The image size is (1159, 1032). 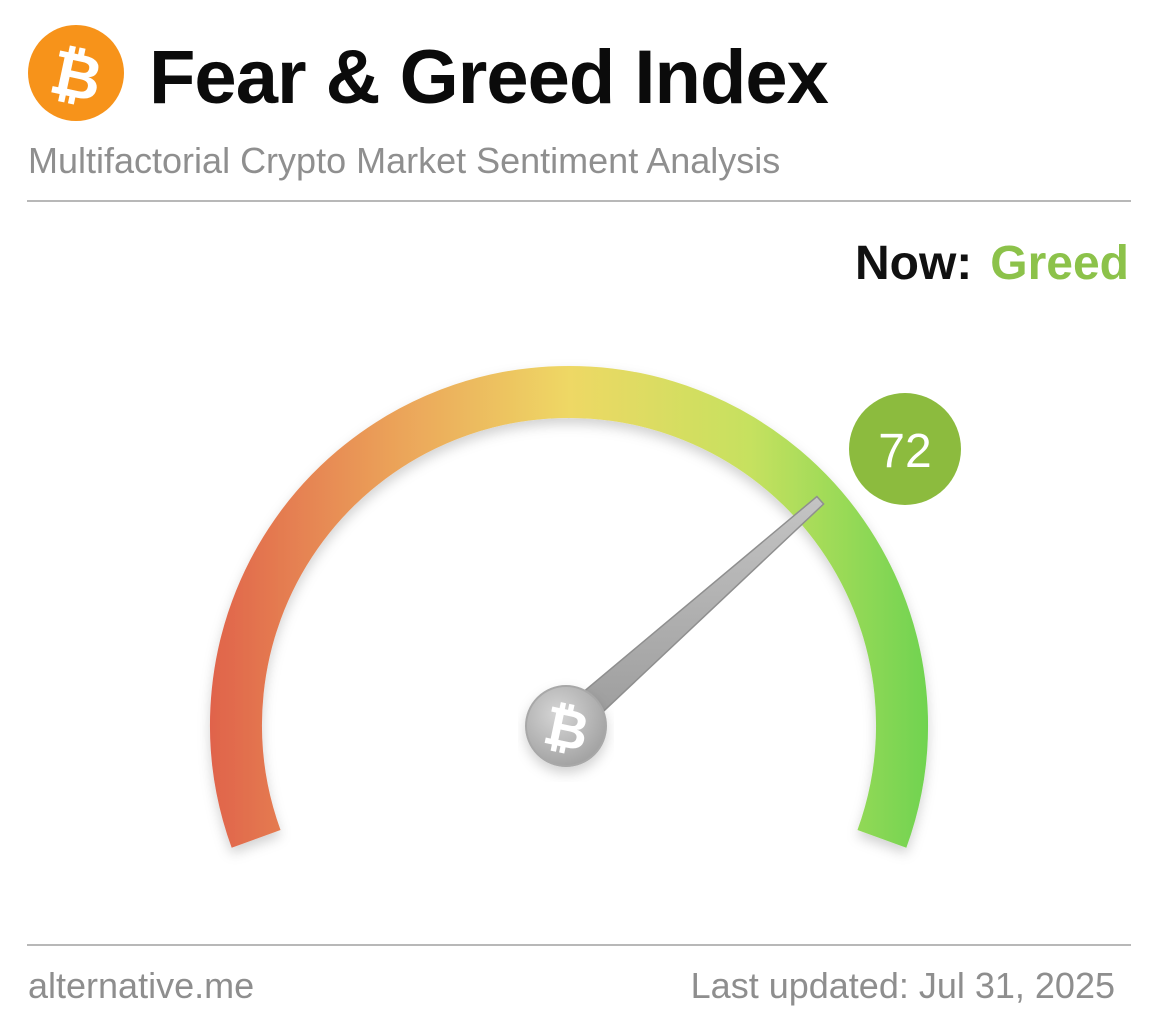 I want to click on divider-bottom, so click(x=579, y=945).